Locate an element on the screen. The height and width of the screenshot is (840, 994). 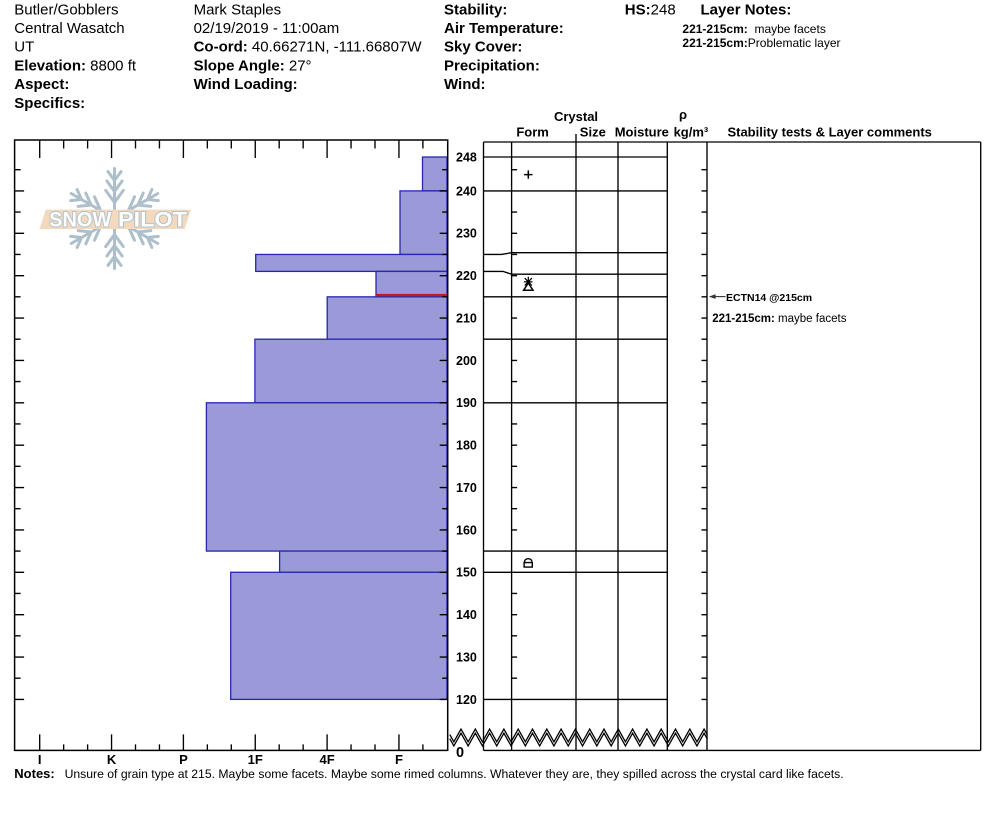
svg-text: PILOT is located at coordinates (152, 219).